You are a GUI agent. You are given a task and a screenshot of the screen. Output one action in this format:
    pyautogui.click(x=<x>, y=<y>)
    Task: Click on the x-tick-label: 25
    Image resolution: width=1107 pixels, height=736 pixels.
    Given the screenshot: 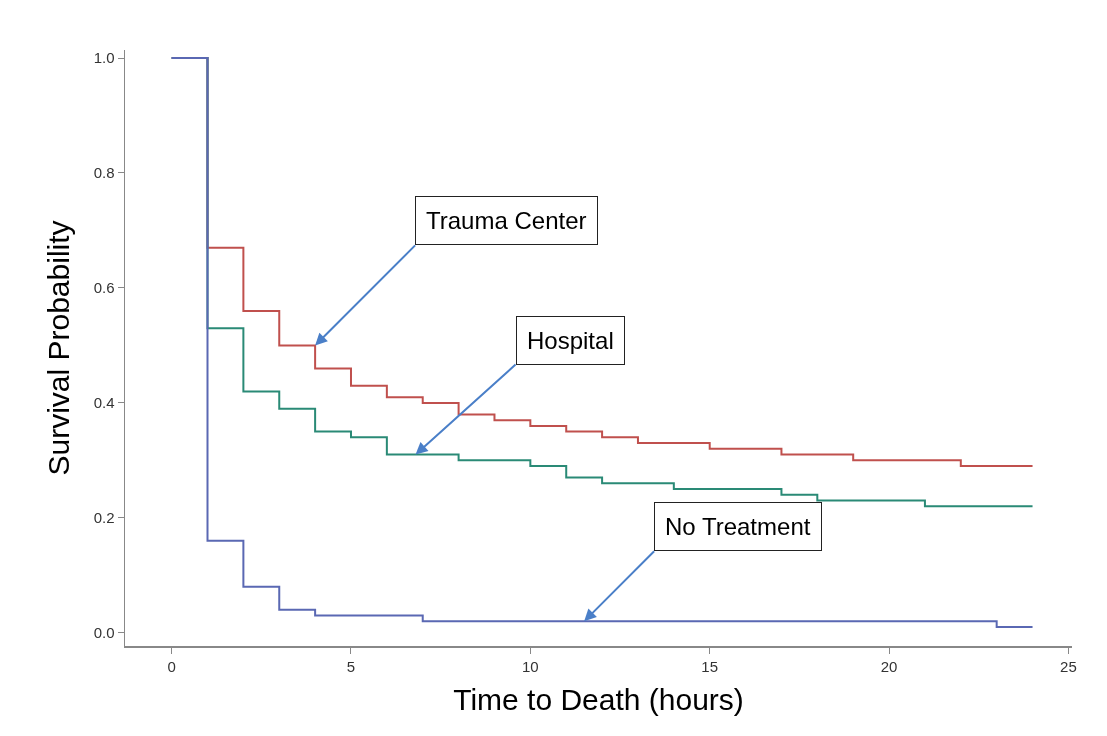 What is the action you would take?
    pyautogui.click(x=1068, y=666)
    